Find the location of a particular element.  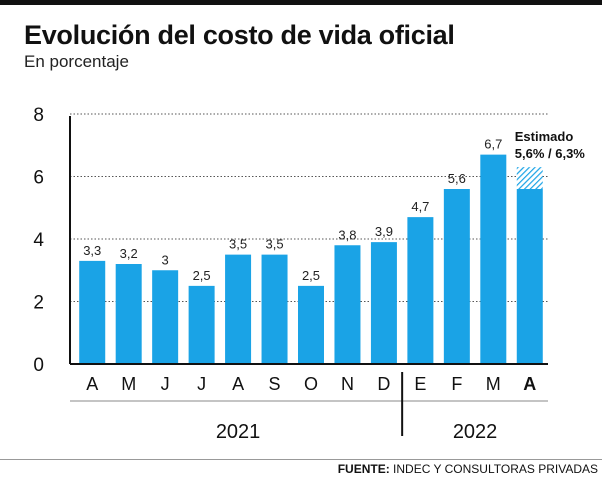

x-tick-label: F is located at coordinates (456, 384).